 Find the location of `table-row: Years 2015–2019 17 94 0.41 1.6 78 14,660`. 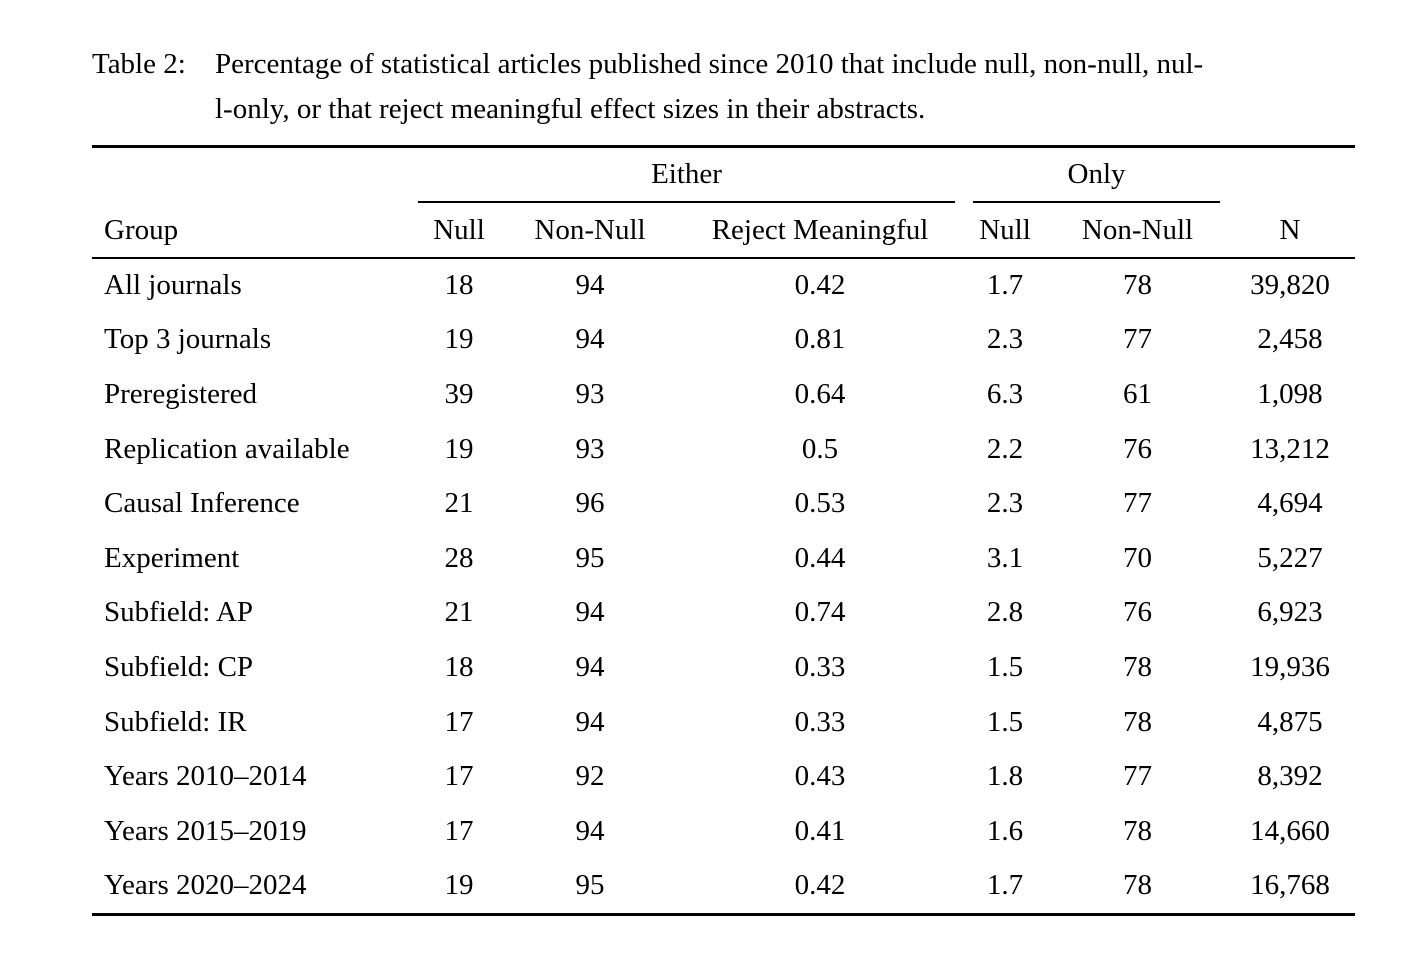

table-row: Years 2015–2019 17 94 0.41 1.6 78 14,660 is located at coordinates (723, 831).